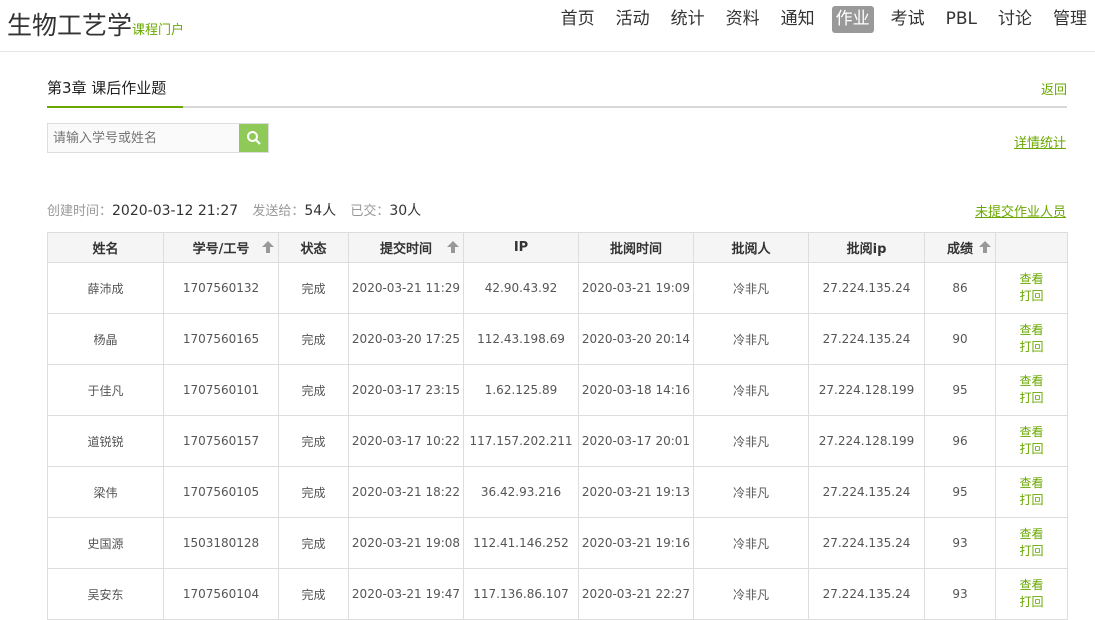 This screenshot has width=1095, height=620. What do you see at coordinates (852, 19) in the screenshot?
I see `nav-item: 作业` at bounding box center [852, 19].